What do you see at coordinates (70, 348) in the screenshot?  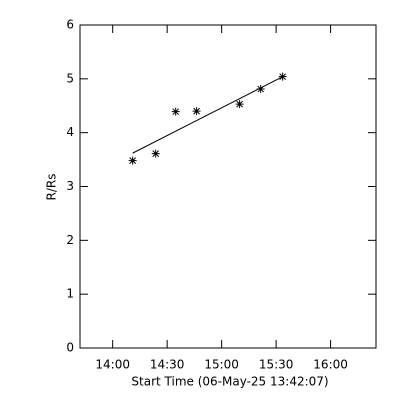 I see `y-tick-label: 0` at bounding box center [70, 348].